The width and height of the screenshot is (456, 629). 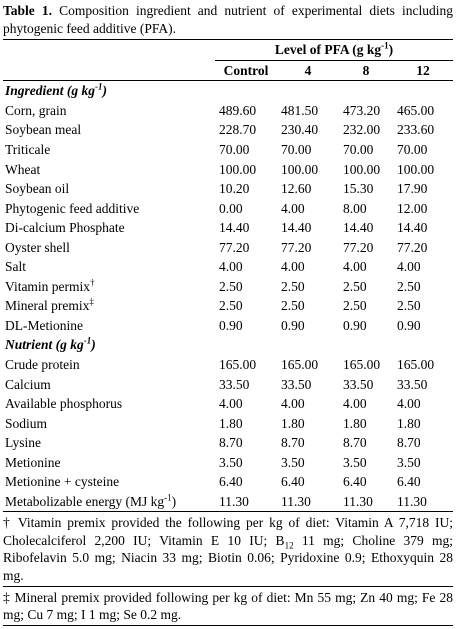 What do you see at coordinates (23, 169) in the screenshot?
I see `row-label: Wheat` at bounding box center [23, 169].